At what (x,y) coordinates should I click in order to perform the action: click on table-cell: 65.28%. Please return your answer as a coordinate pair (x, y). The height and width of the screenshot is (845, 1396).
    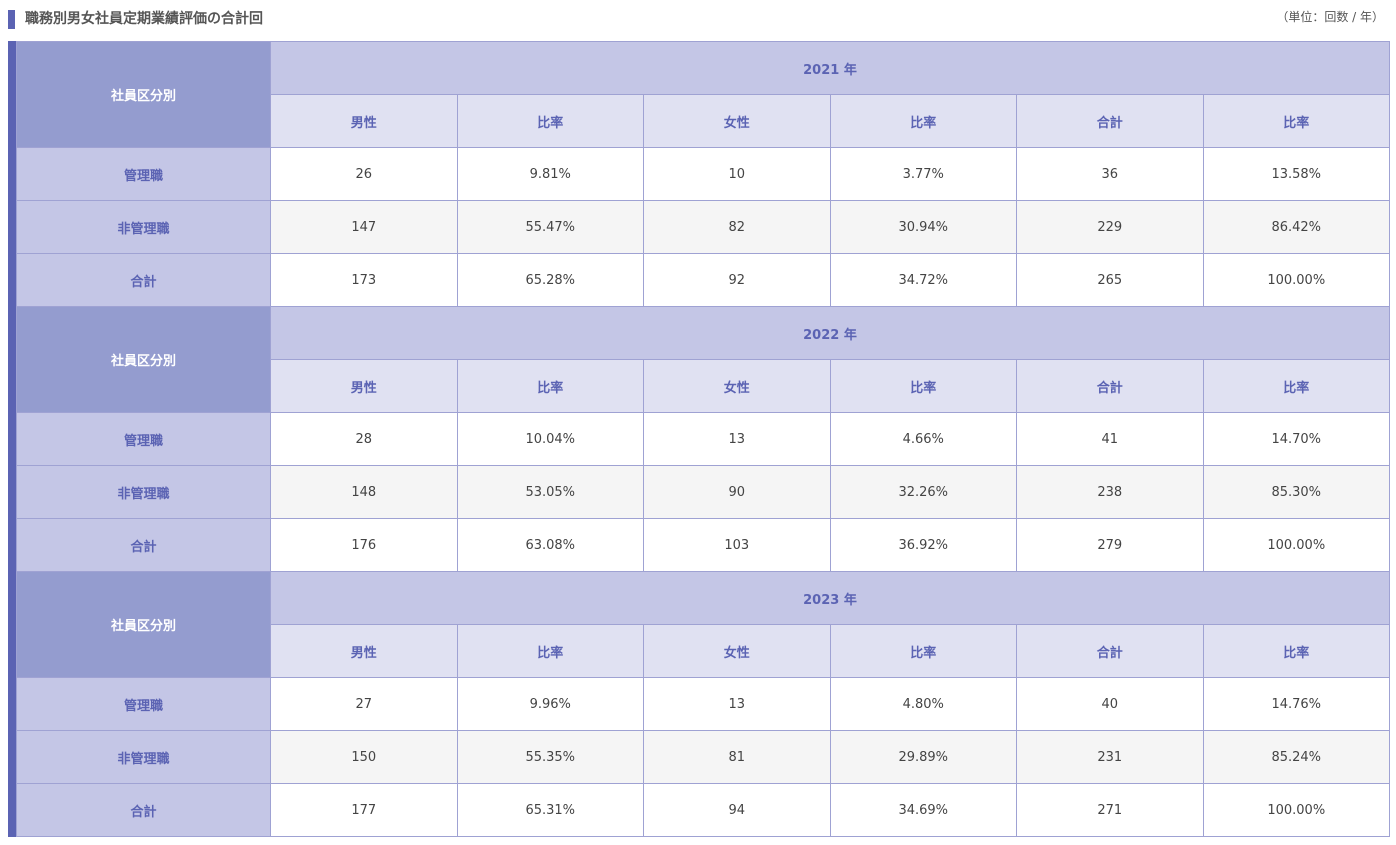
    Looking at the image, I should click on (550, 280).